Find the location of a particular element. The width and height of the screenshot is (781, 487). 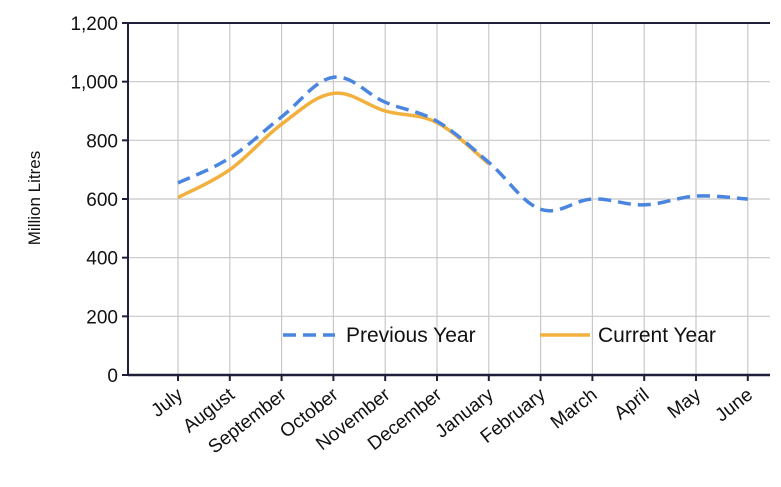

x-tick-label: May is located at coordinates (685, 403).